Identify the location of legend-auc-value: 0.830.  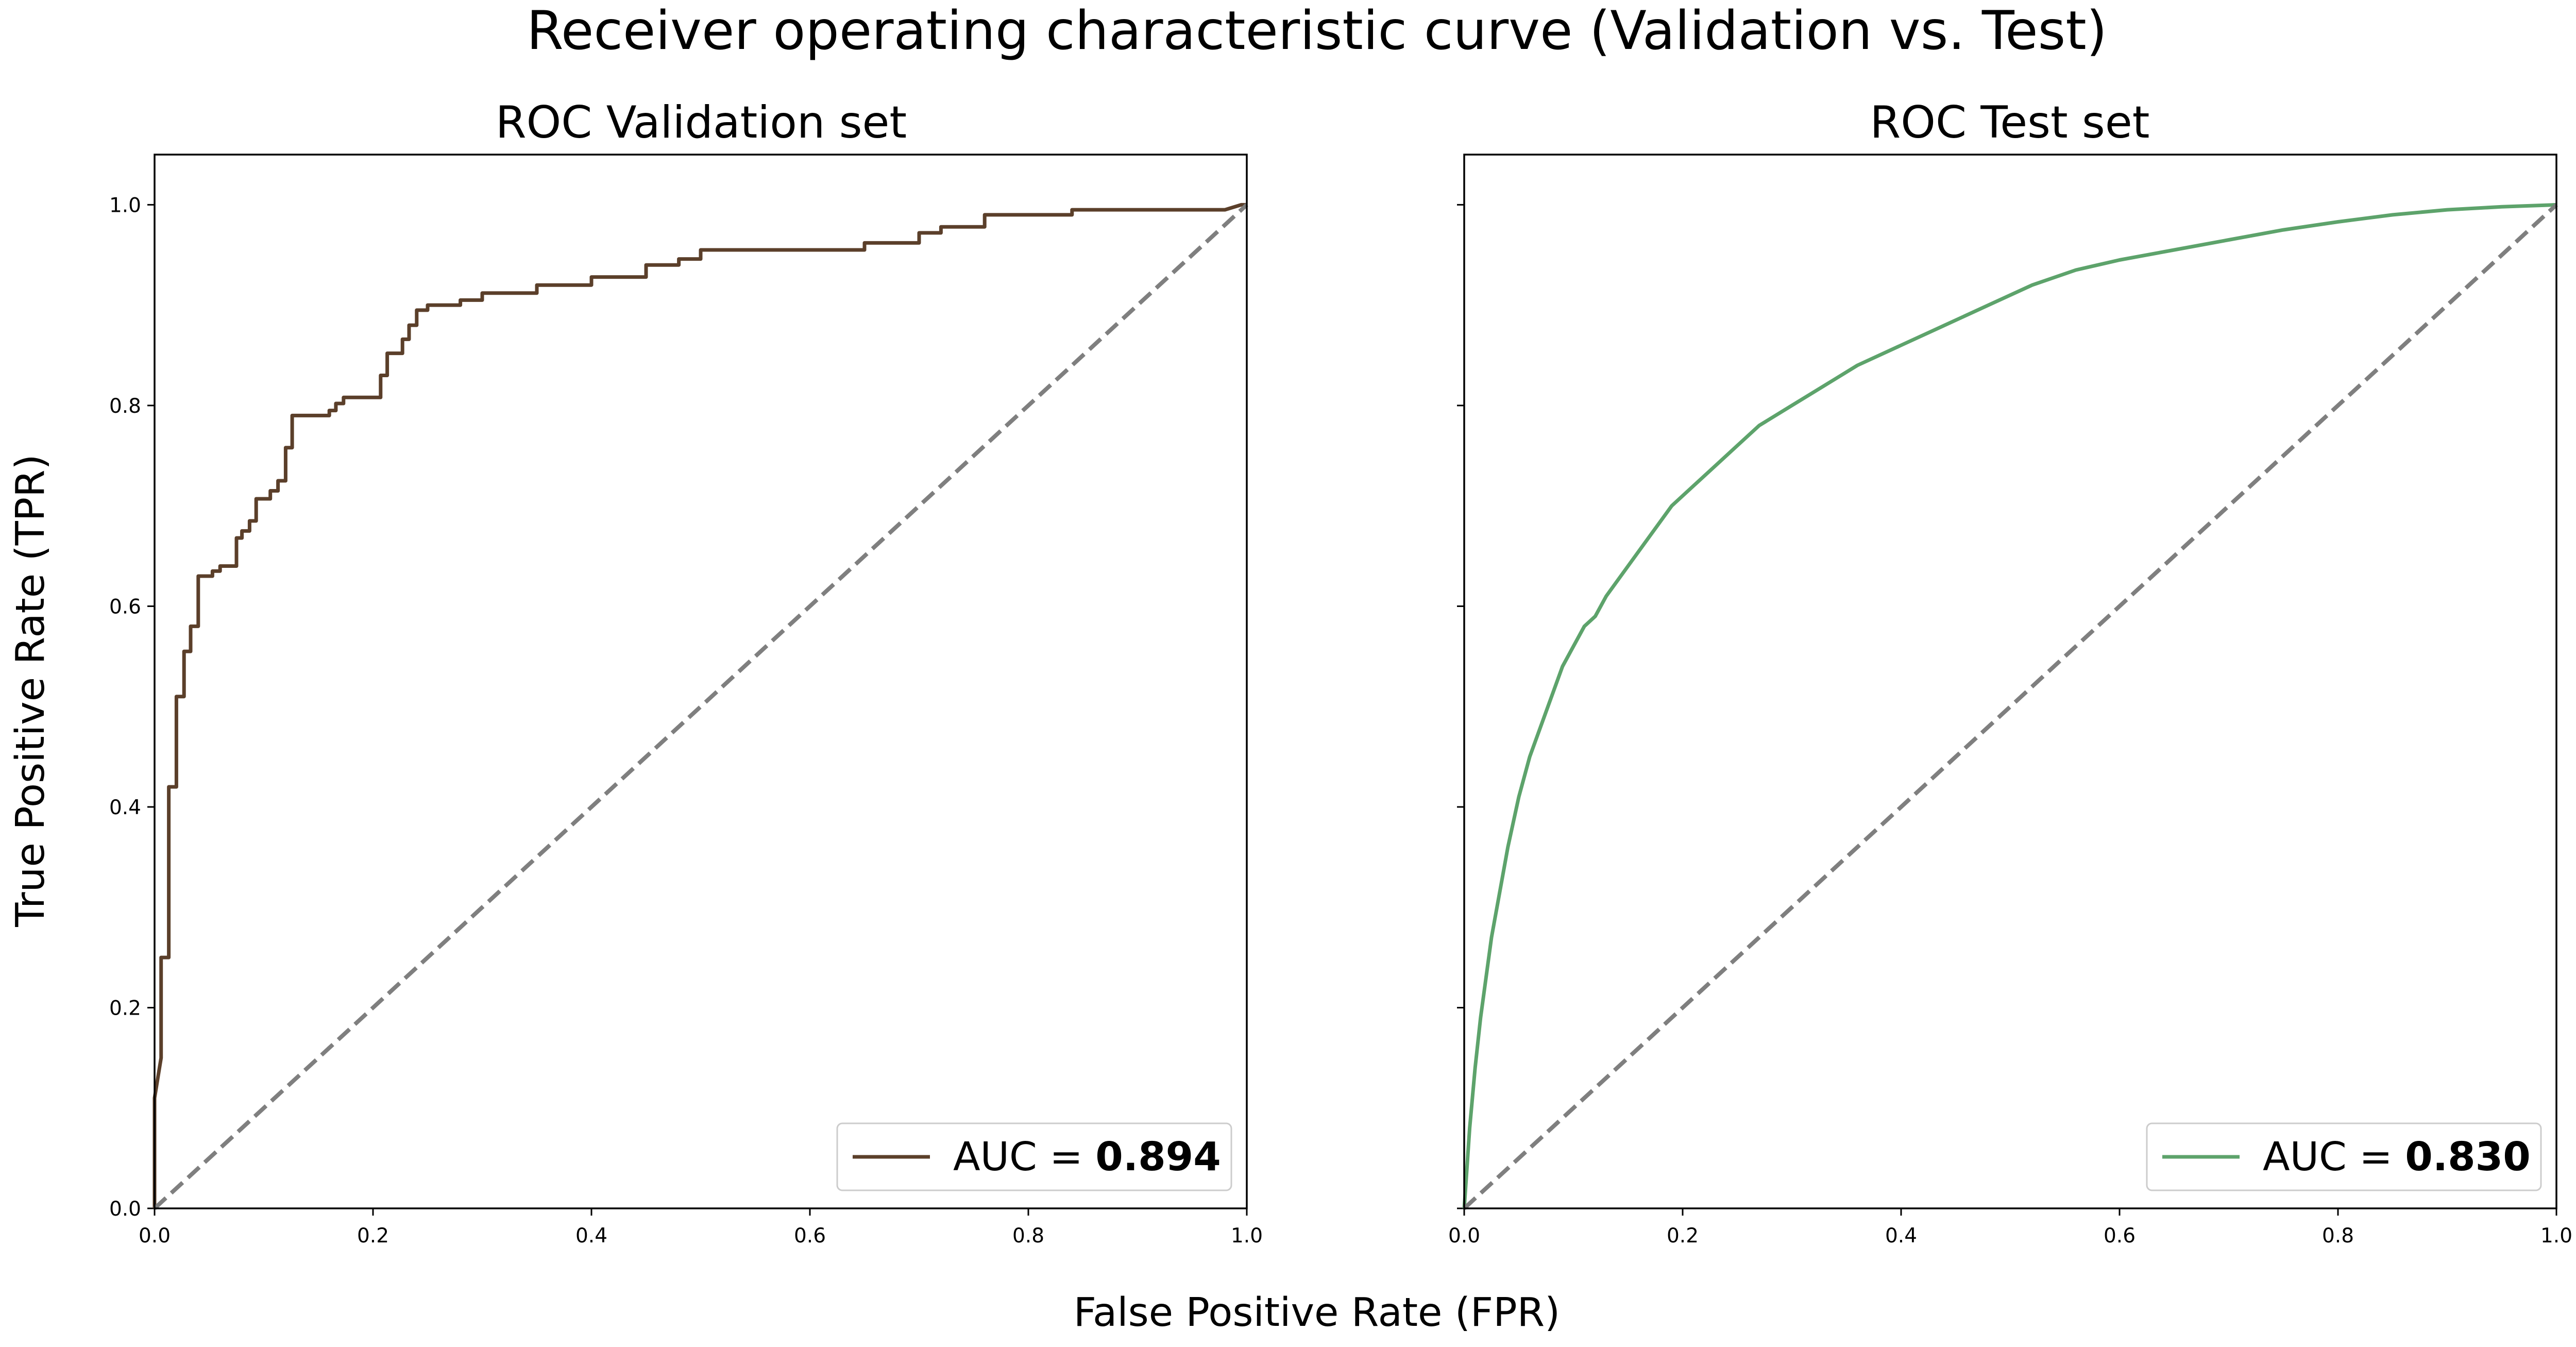
(2468, 1157).